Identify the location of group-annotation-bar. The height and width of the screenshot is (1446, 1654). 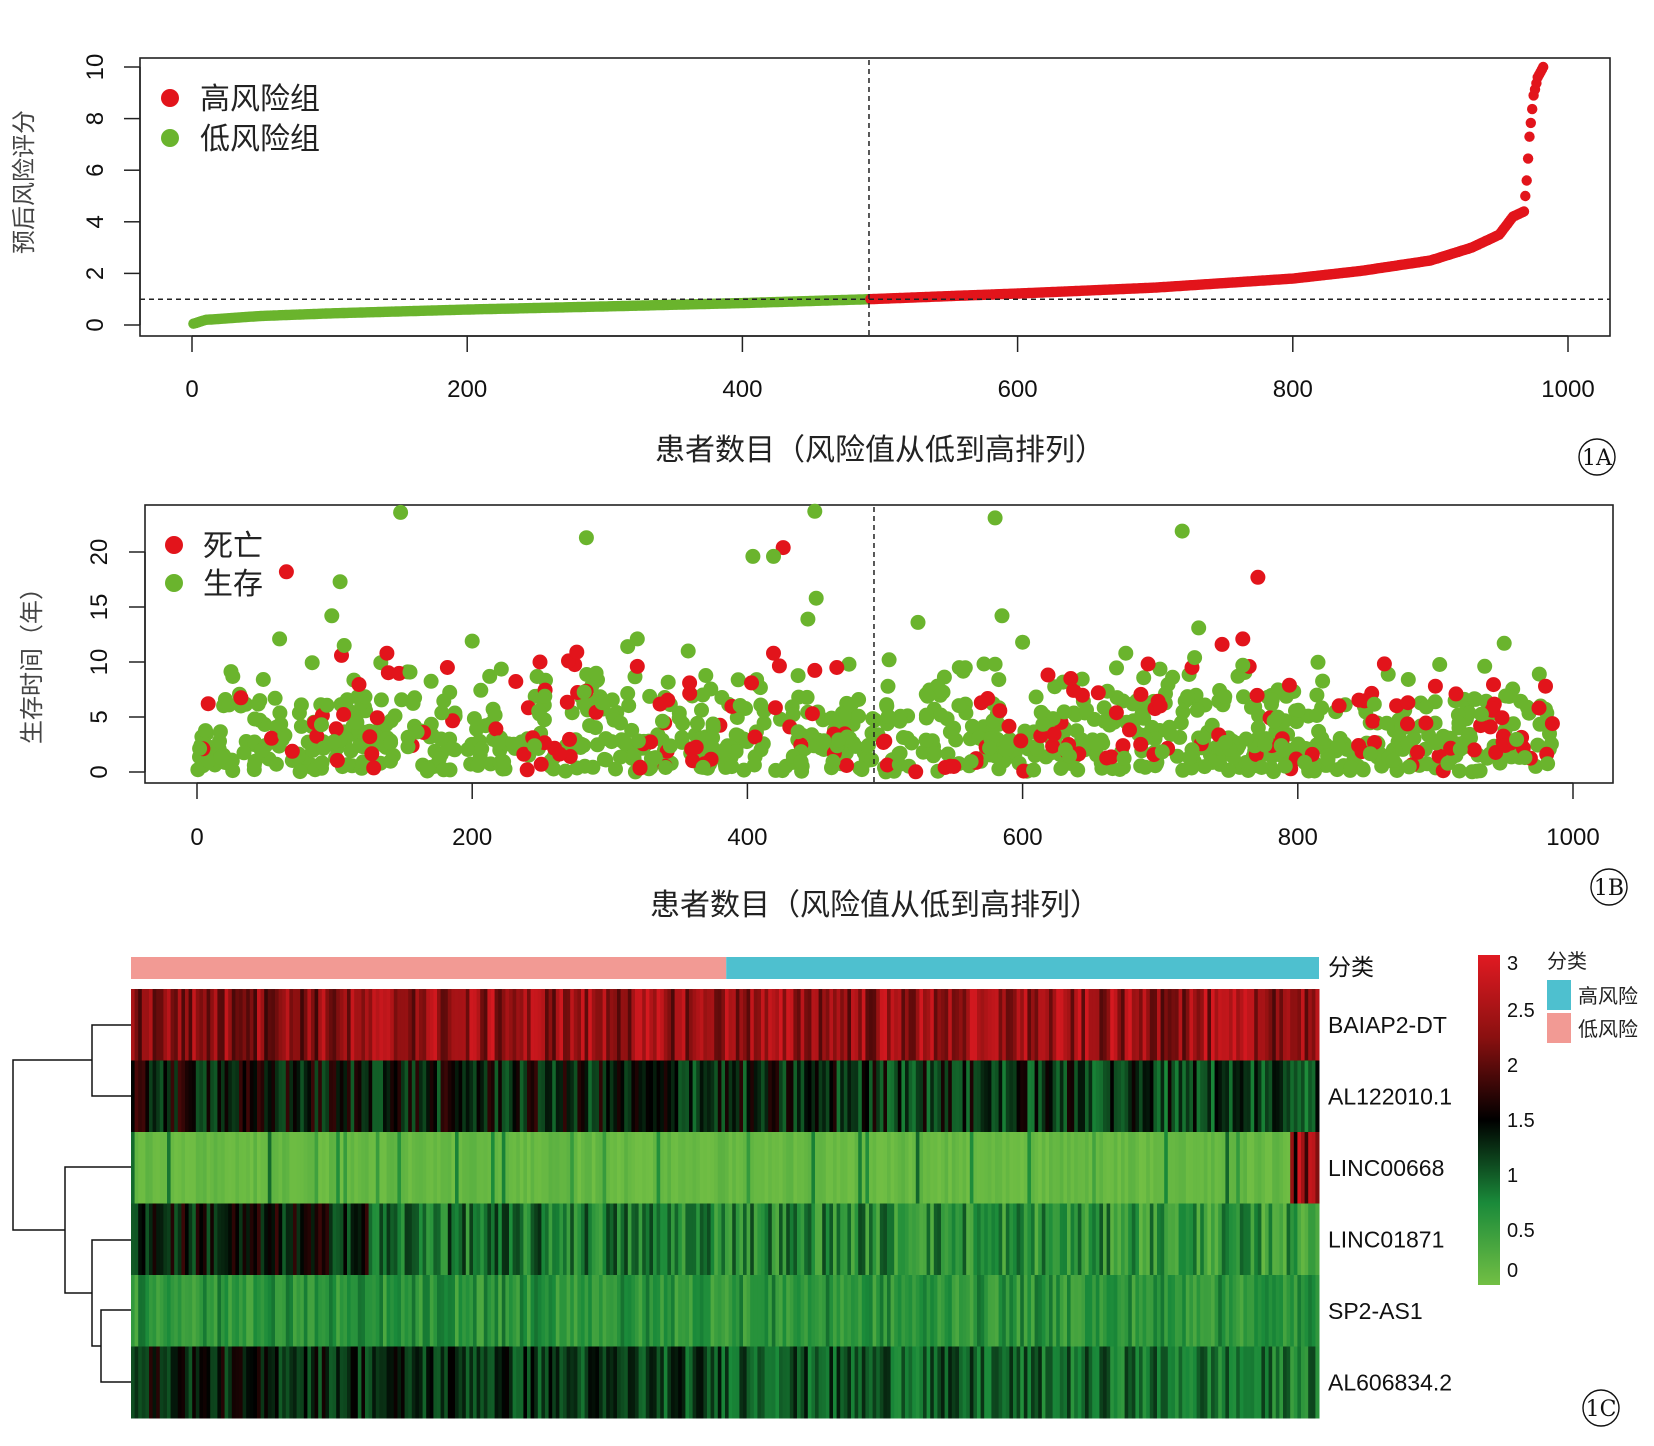
(725, 968).